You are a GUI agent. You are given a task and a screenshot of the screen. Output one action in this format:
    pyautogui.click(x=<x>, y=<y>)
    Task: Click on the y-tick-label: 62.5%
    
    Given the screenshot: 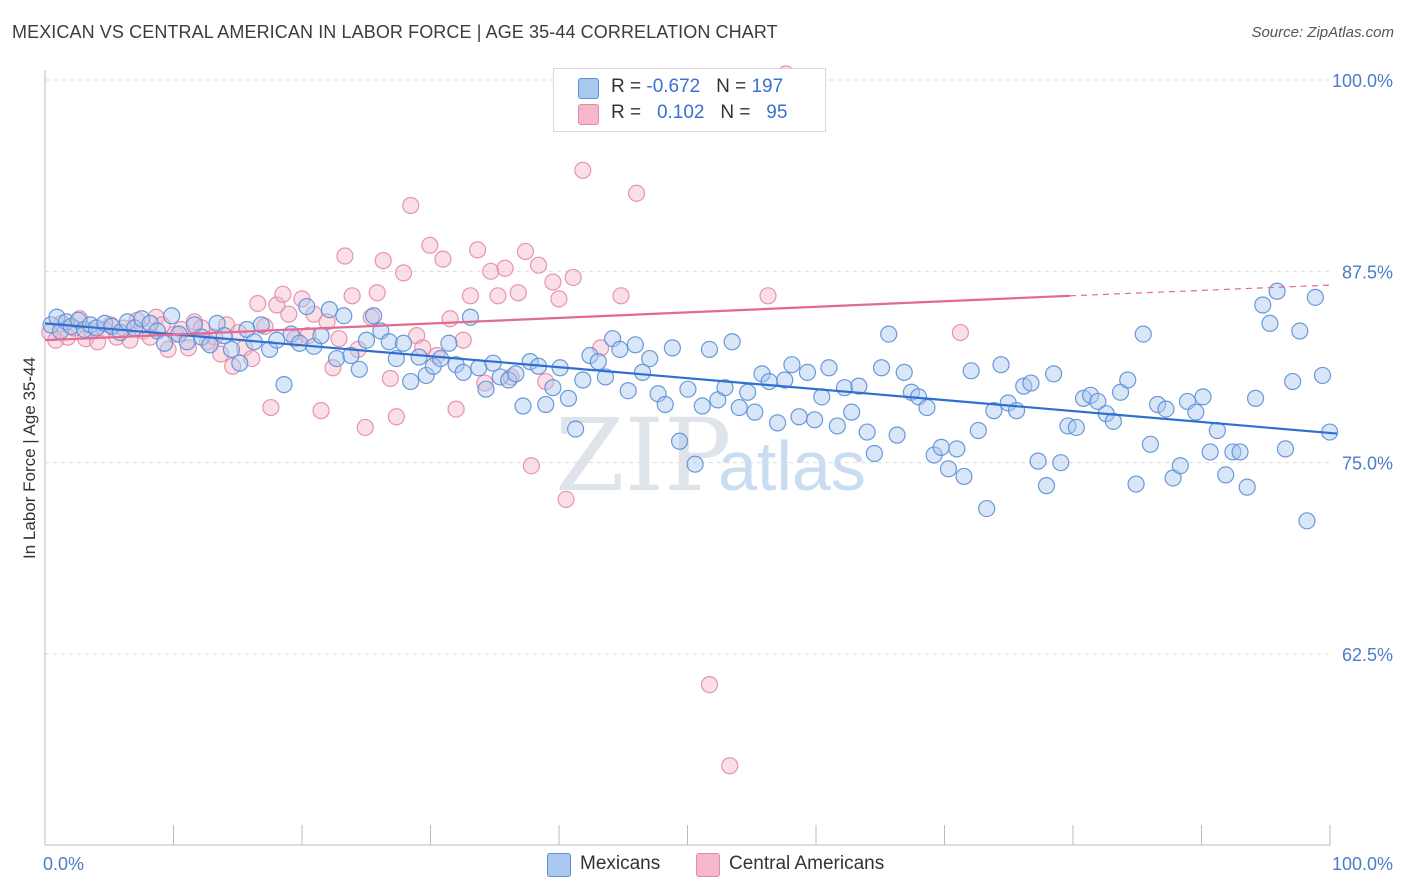 What is the action you would take?
    pyautogui.click(x=1367, y=655)
    